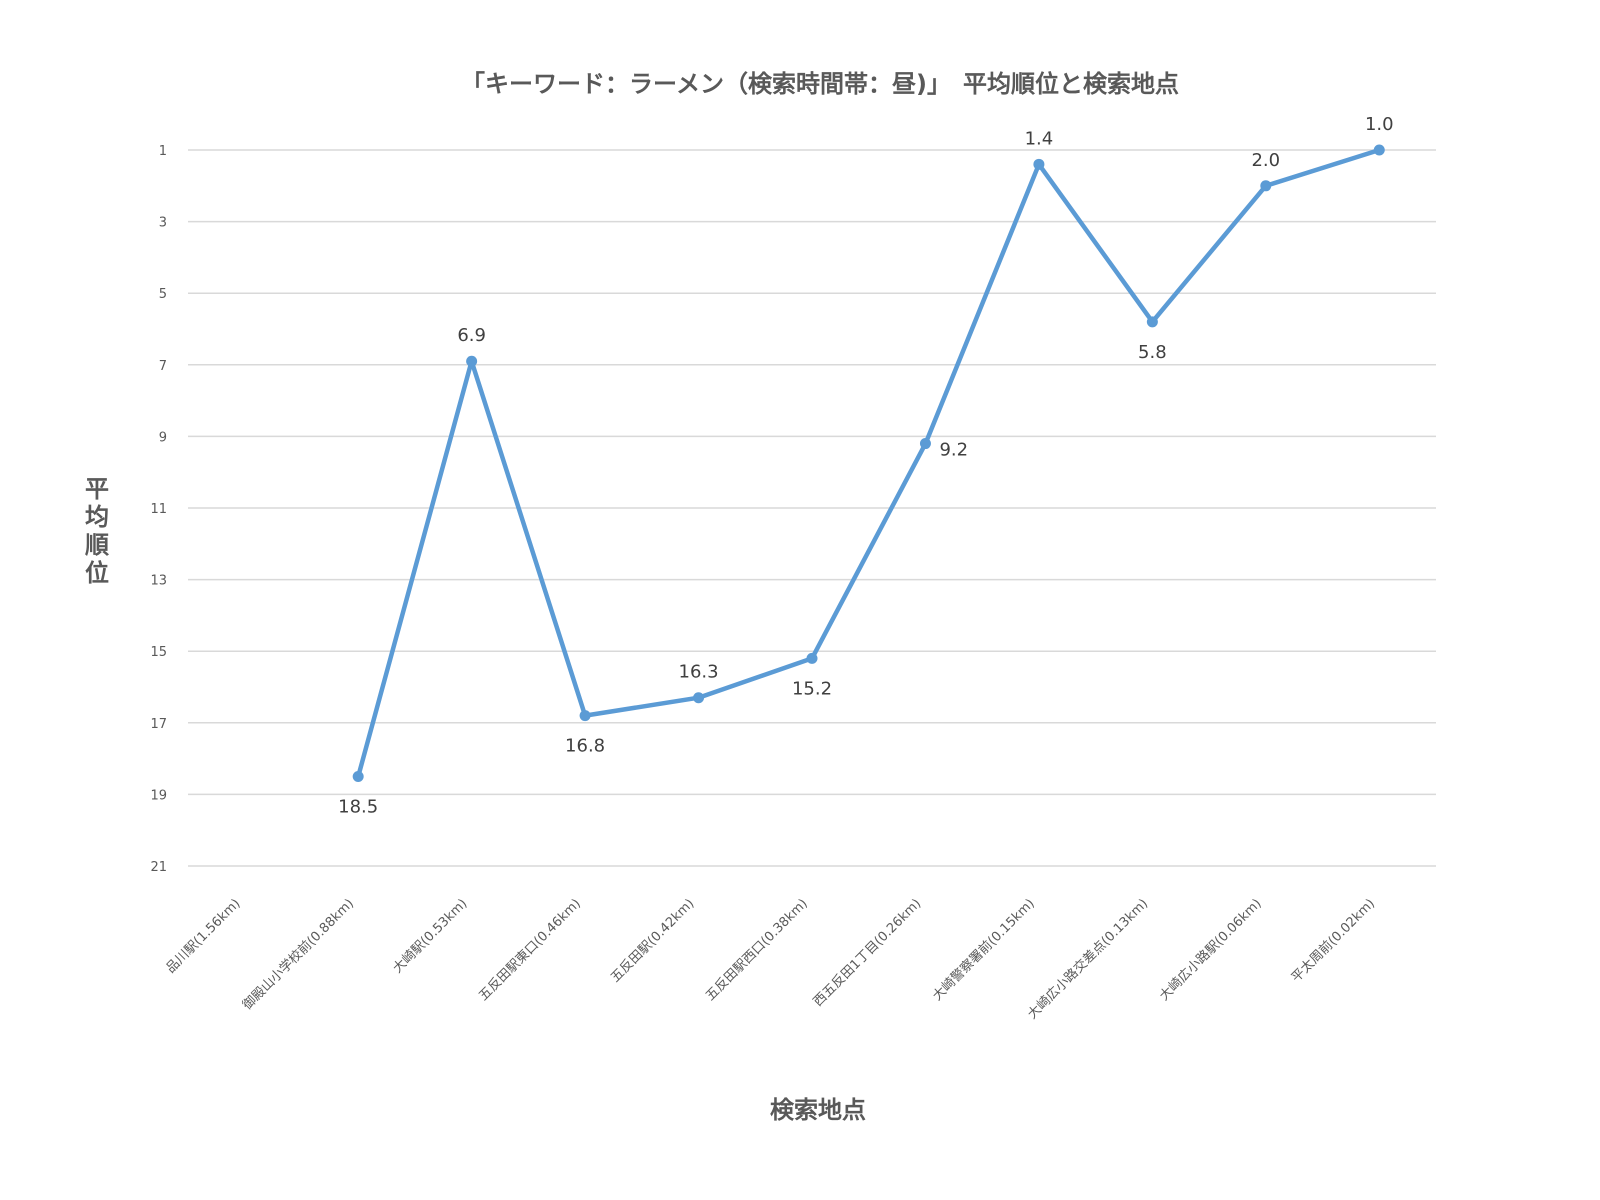  Describe the element at coordinates (983, 950) in the screenshot. I see `x-tick-label: 大崎警察署前(0.15km)` at that location.